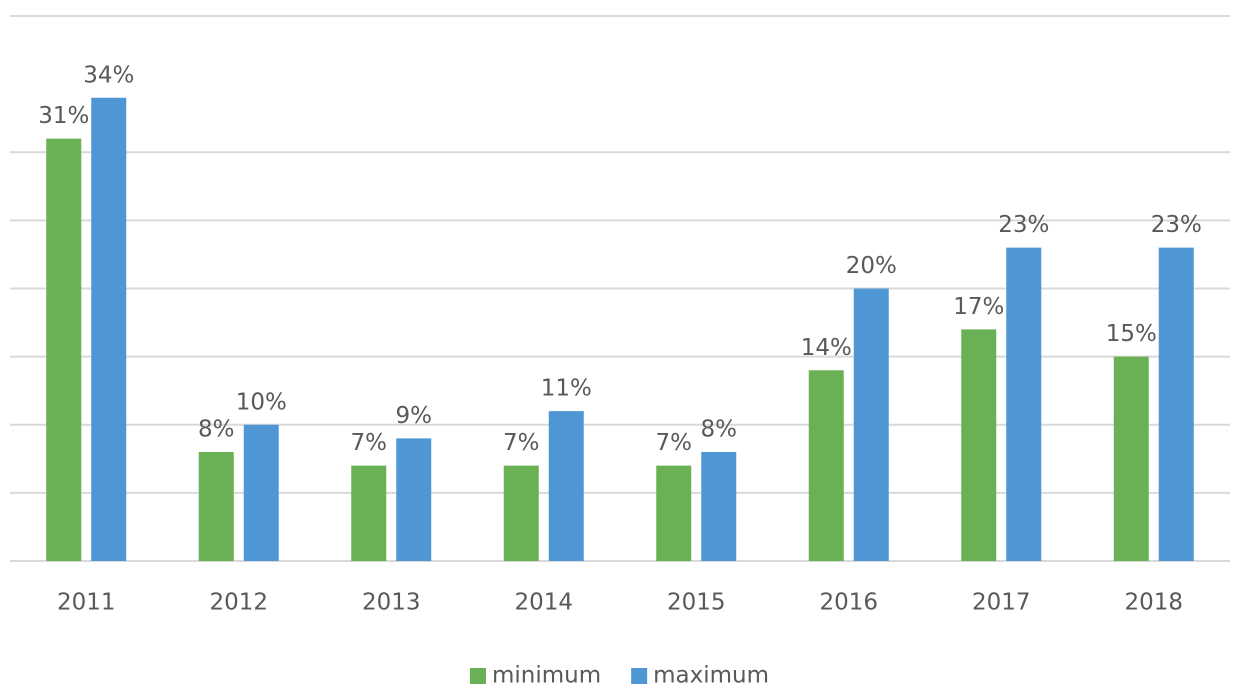 This screenshot has width=1234, height=688. Describe the element at coordinates (1001, 603) in the screenshot. I see `x-tick-label: 2017` at that location.